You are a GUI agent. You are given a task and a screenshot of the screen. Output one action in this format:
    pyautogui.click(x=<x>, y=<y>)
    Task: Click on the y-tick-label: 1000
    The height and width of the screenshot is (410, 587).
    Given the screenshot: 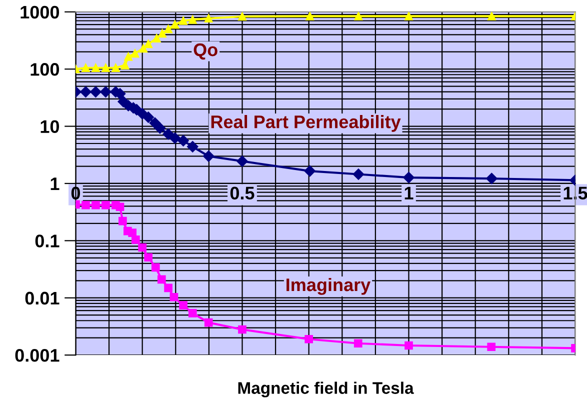 What is the action you would take?
    pyautogui.click(x=40, y=12)
    